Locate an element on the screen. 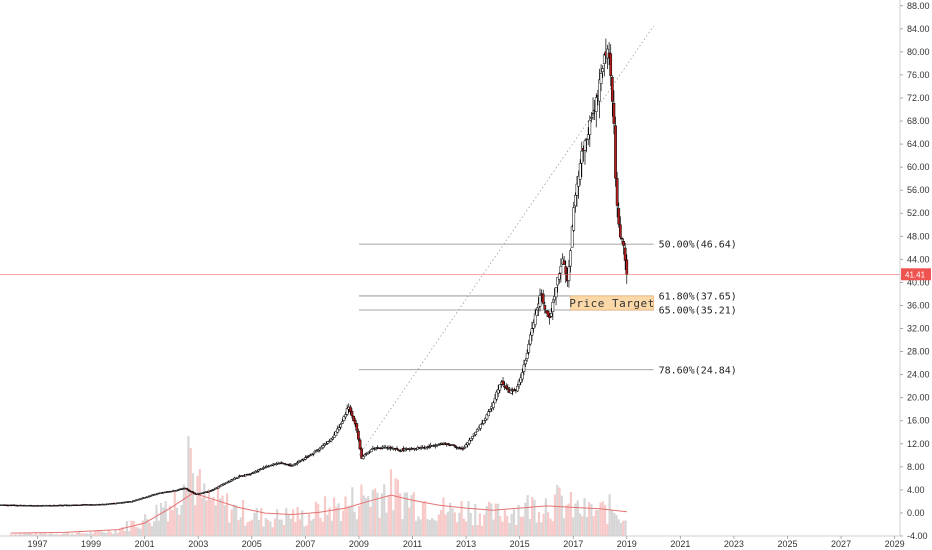 Image resolution: width=932 pixels, height=550 pixels. price-target-box is located at coordinates (612, 303).